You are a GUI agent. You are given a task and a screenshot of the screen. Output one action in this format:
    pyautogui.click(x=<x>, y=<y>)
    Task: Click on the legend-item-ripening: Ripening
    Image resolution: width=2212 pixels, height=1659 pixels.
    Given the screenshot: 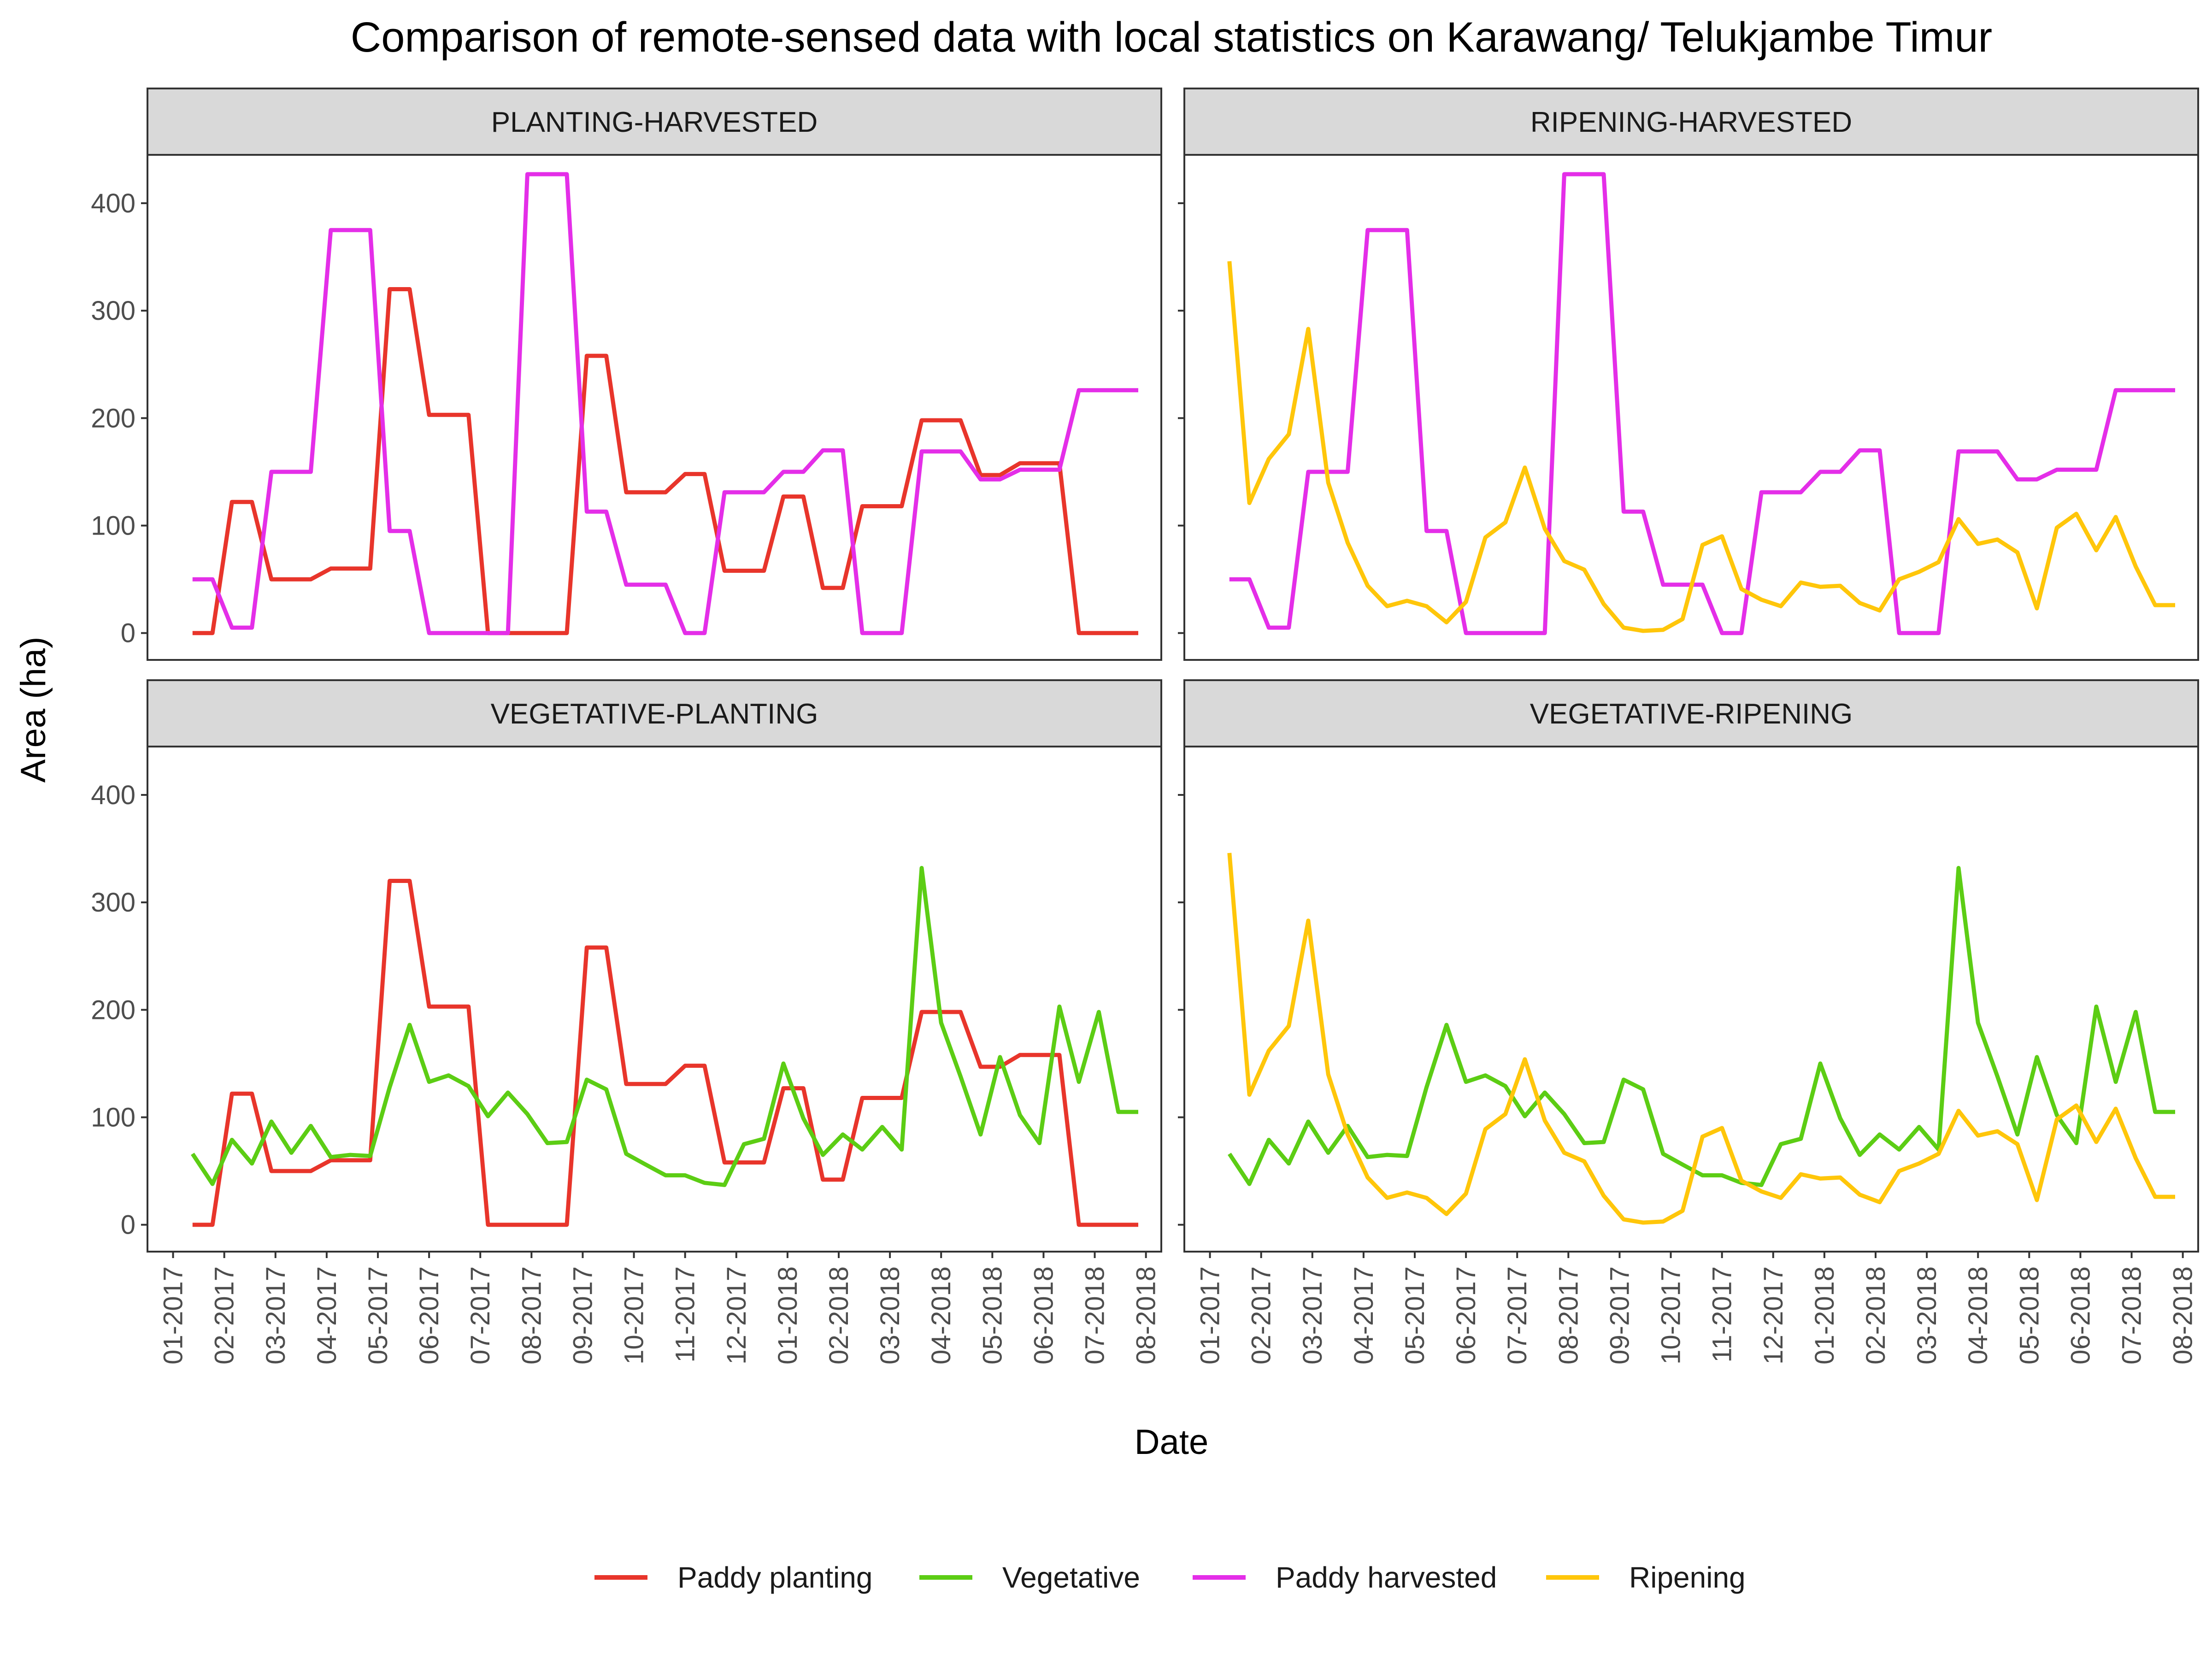 What is the action you would take?
    pyautogui.click(x=1646, y=1577)
    